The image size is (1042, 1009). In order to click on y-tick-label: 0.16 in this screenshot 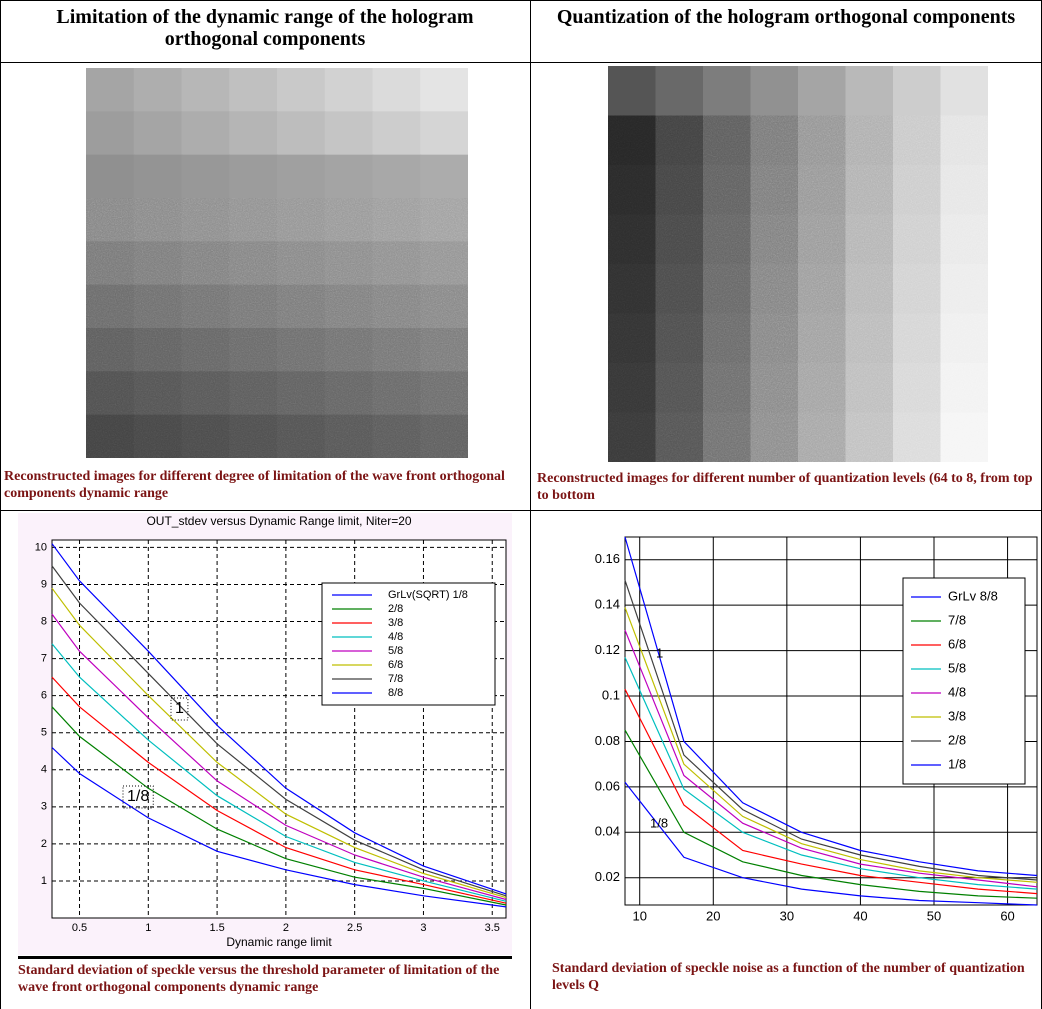, I will do `click(607, 558)`.